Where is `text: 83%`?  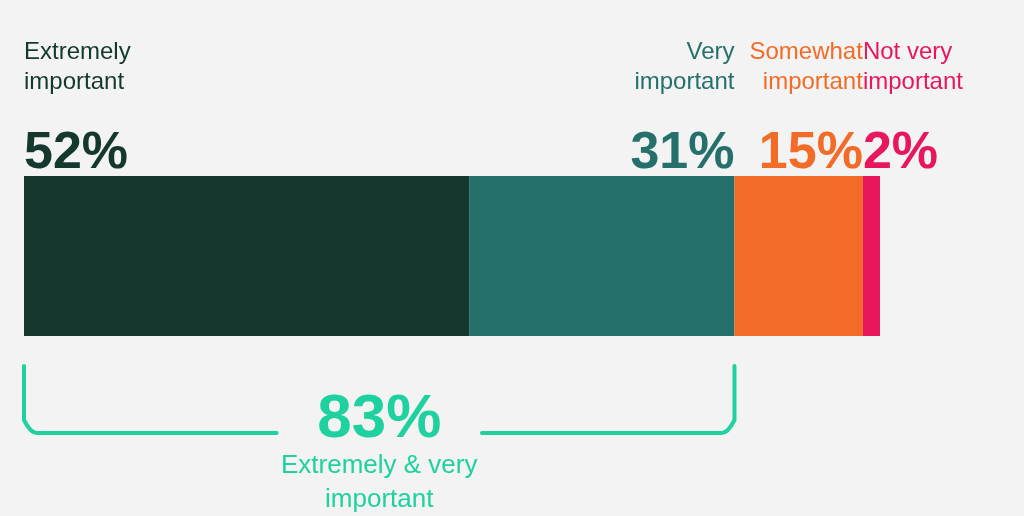
text: 83% is located at coordinates (379, 415).